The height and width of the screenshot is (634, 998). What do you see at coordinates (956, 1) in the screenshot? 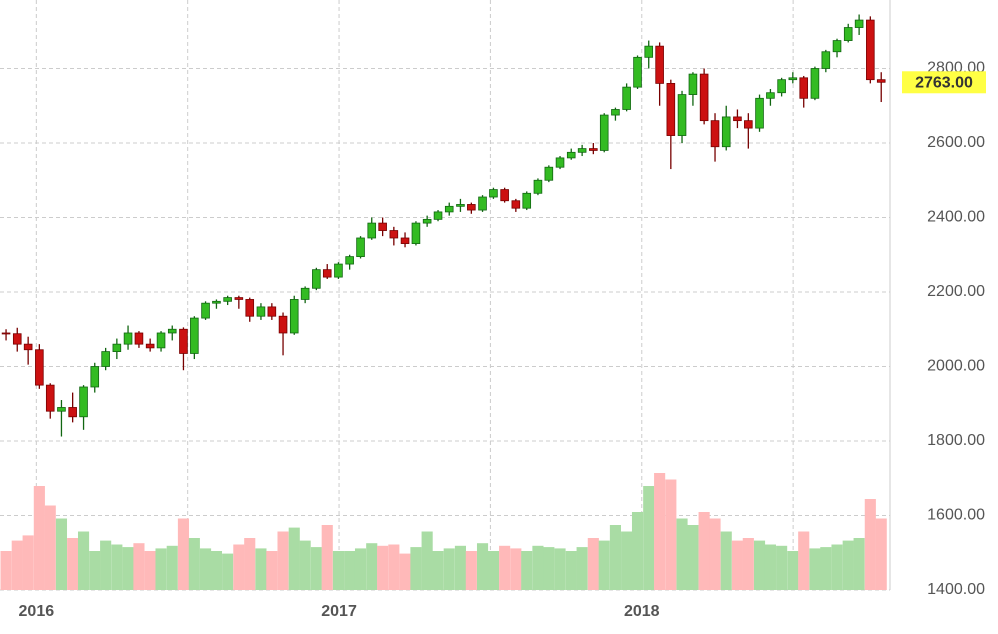
I see `y-tick-label: 3000.00` at bounding box center [956, 1].